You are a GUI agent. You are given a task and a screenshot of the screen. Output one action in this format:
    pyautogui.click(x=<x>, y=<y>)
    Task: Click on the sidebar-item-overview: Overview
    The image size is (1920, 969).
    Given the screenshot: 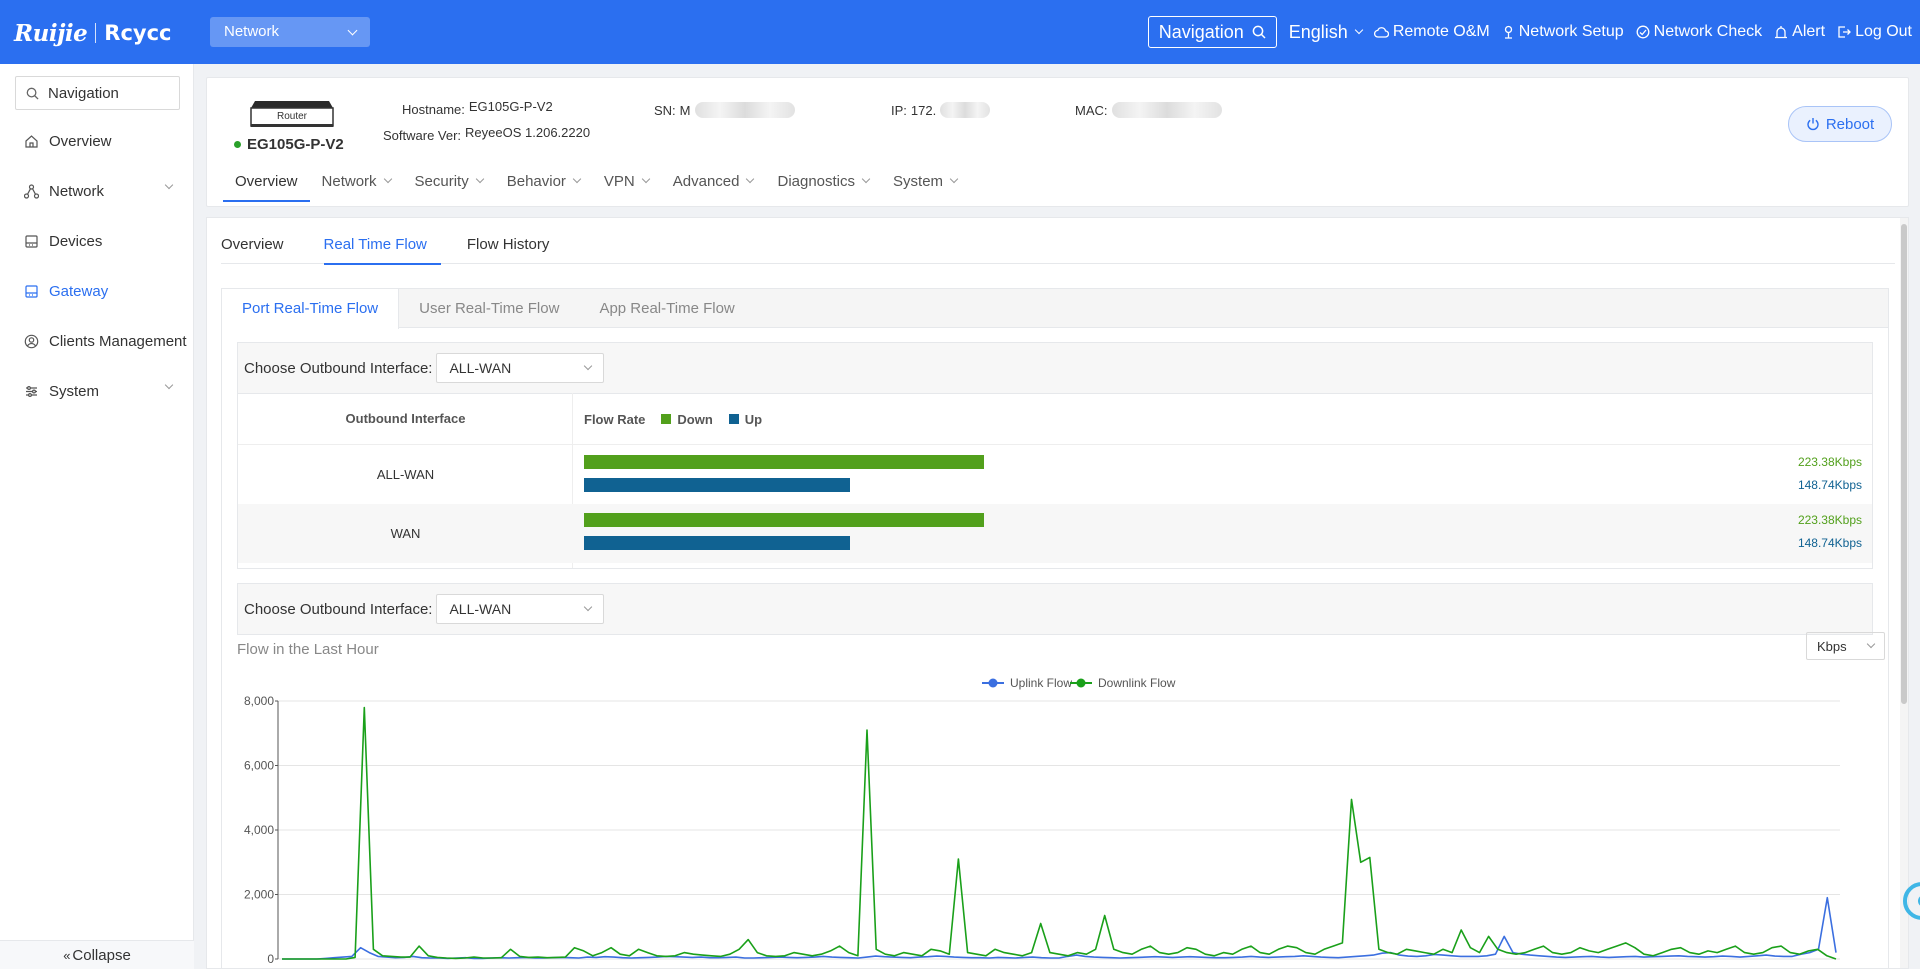 What is the action you would take?
    pyautogui.click(x=97, y=141)
    